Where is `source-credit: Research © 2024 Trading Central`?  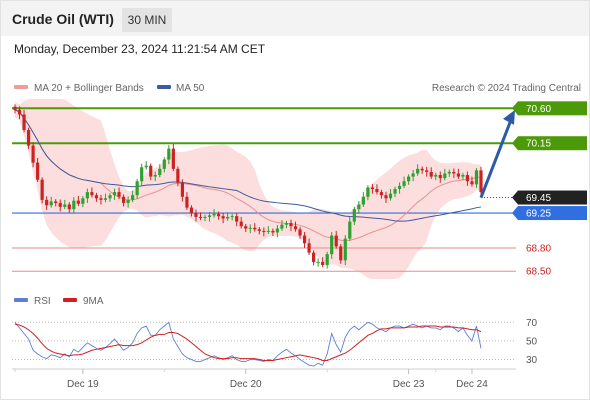
source-credit: Research © 2024 Trading Central is located at coordinates (506, 88).